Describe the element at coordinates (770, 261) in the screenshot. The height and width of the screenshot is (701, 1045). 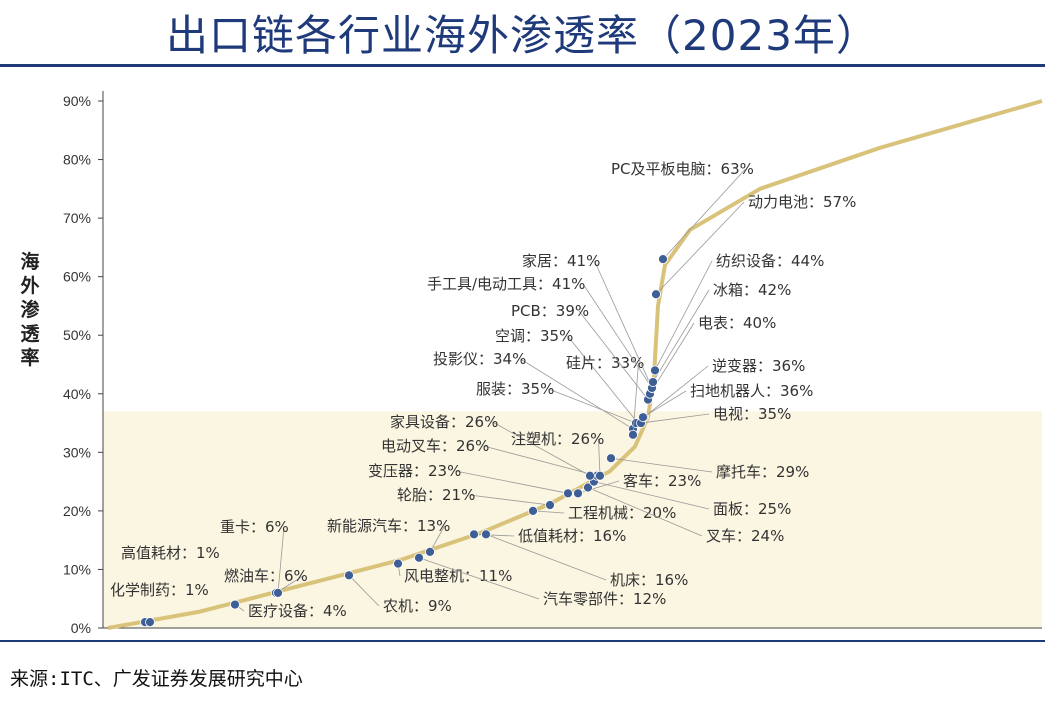
I see `data-label: 纺织设备：44%` at that location.